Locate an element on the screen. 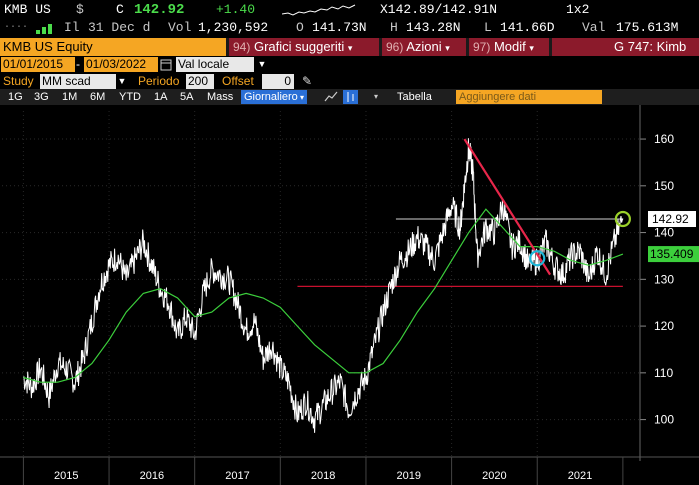 The image size is (699, 485). range-1y: 1A is located at coordinates (161, 97).